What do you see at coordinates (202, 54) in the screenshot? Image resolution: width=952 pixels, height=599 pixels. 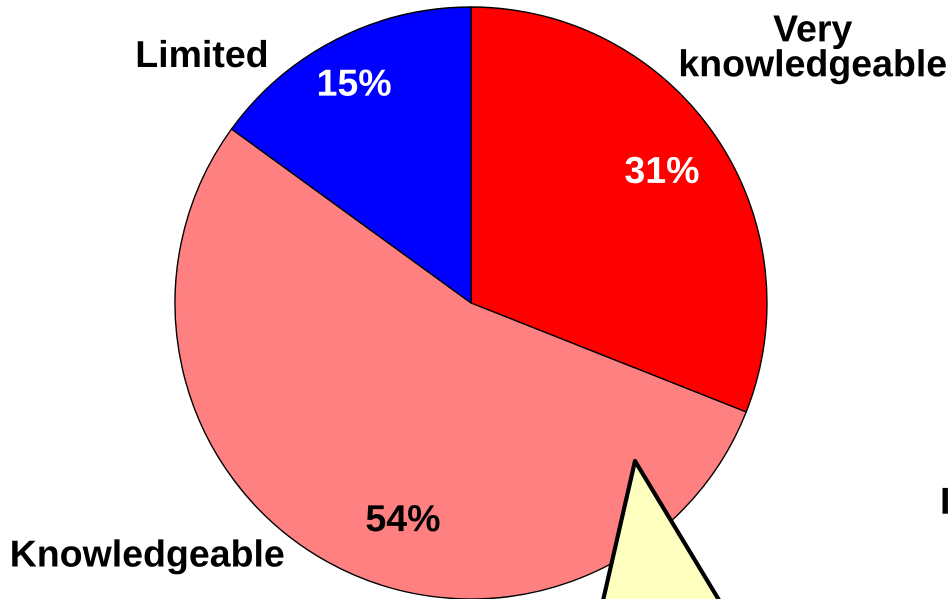 I see `slice-label: Limited` at bounding box center [202, 54].